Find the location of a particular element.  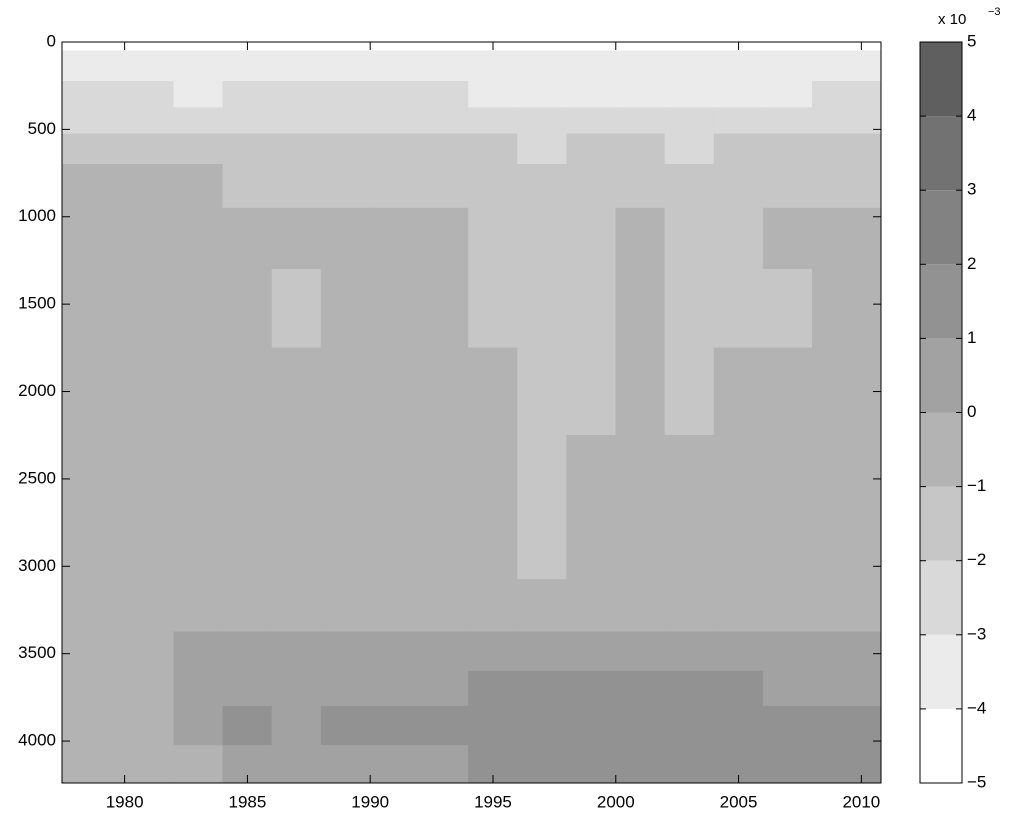

y-tick-label: 1500 is located at coordinates (37, 303).